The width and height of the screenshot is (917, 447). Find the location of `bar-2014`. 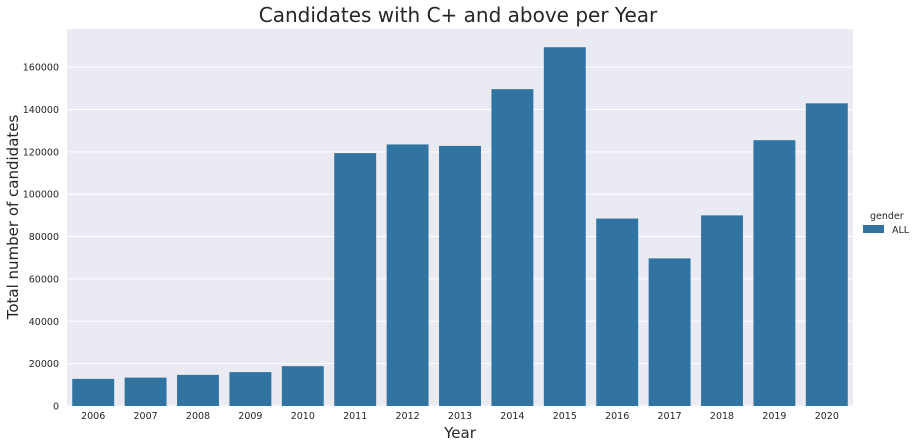

bar-2014 is located at coordinates (512, 247).